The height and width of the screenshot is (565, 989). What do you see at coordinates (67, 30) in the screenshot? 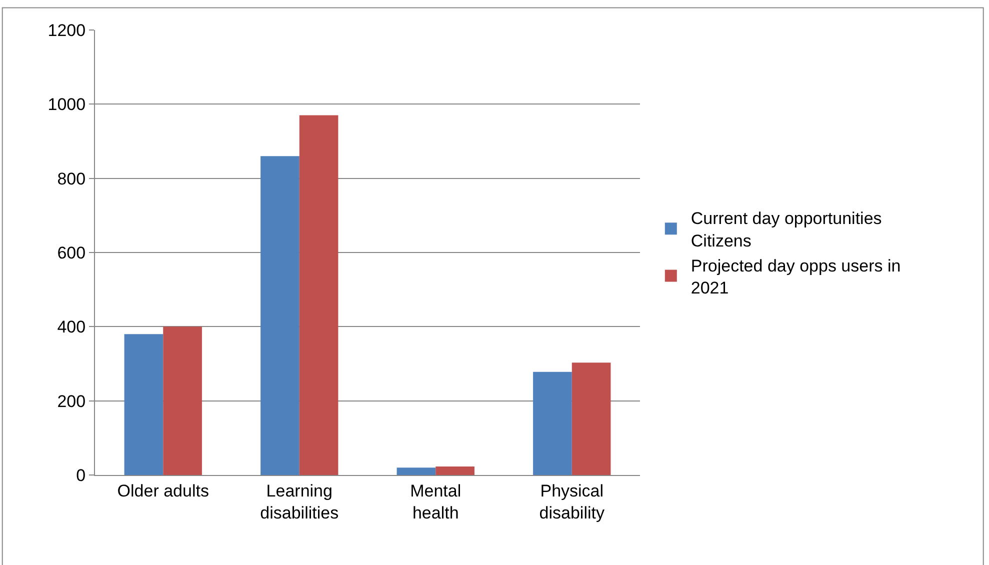
I see `y-tick-label: 1200` at bounding box center [67, 30].